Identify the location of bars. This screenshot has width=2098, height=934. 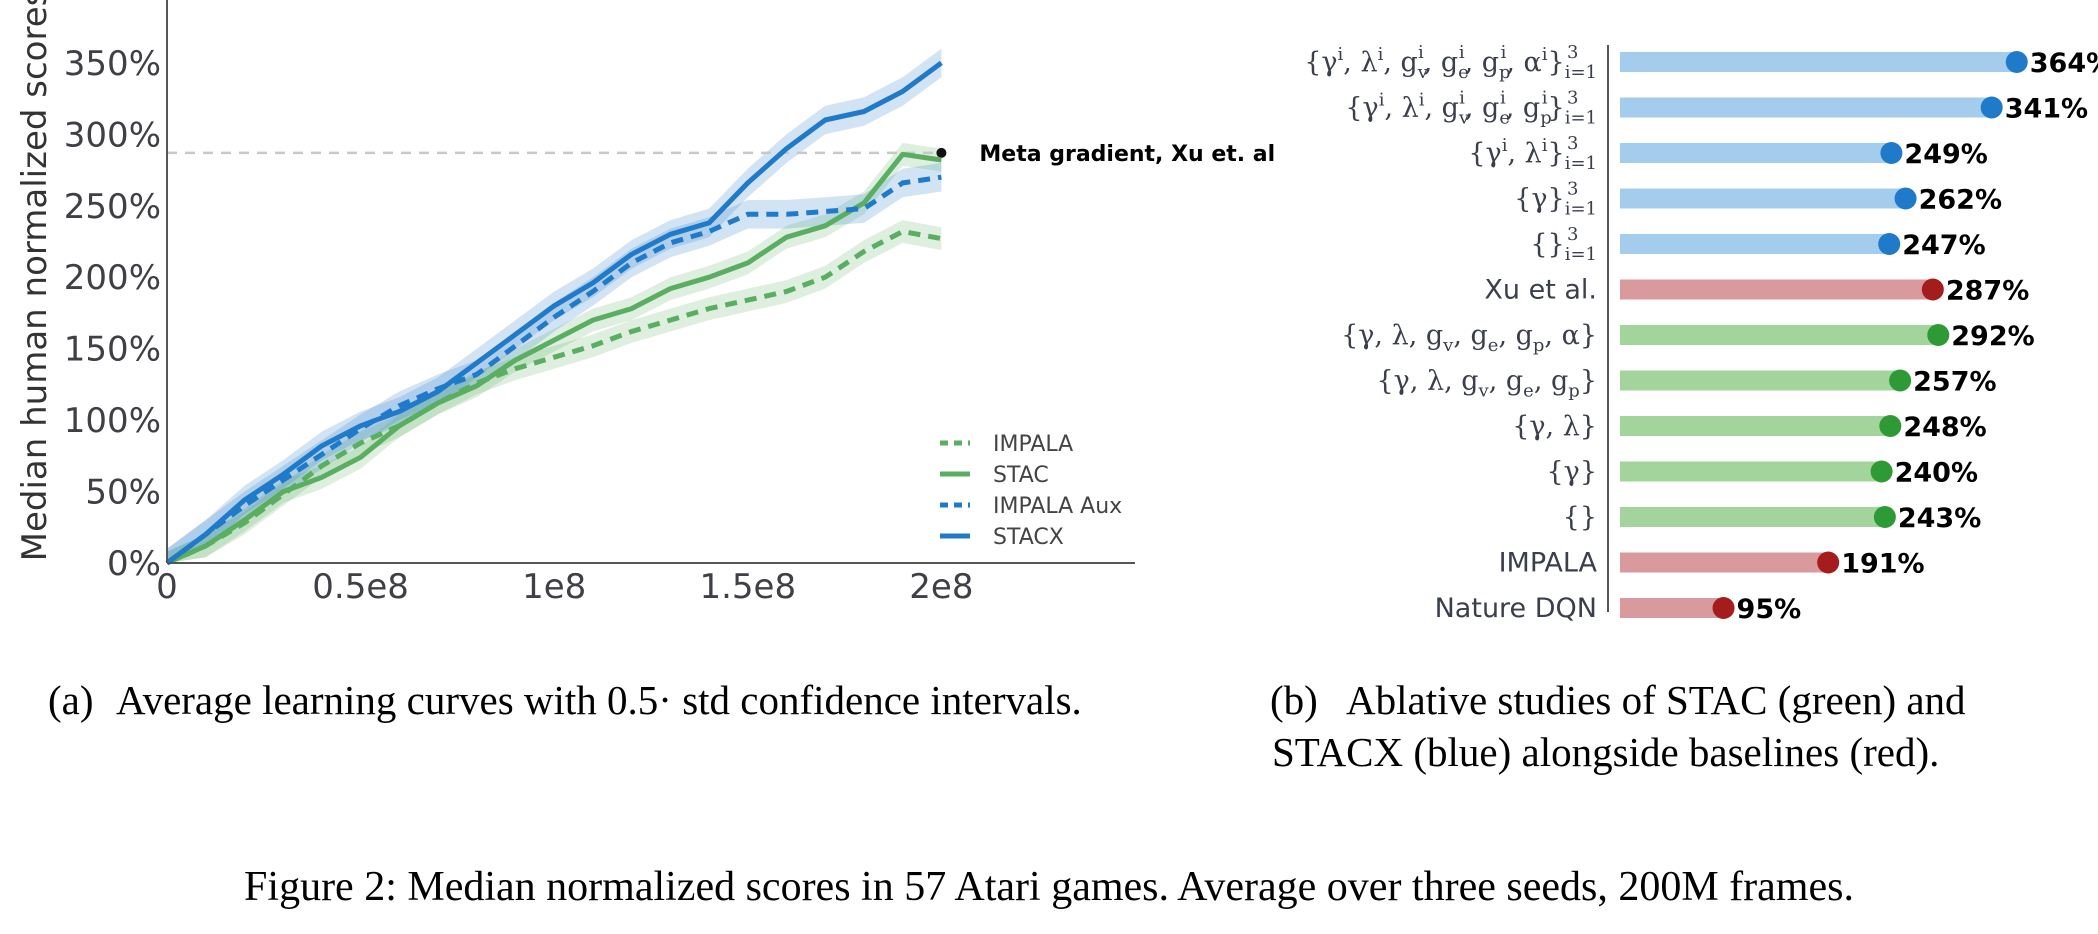
(1818, 335).